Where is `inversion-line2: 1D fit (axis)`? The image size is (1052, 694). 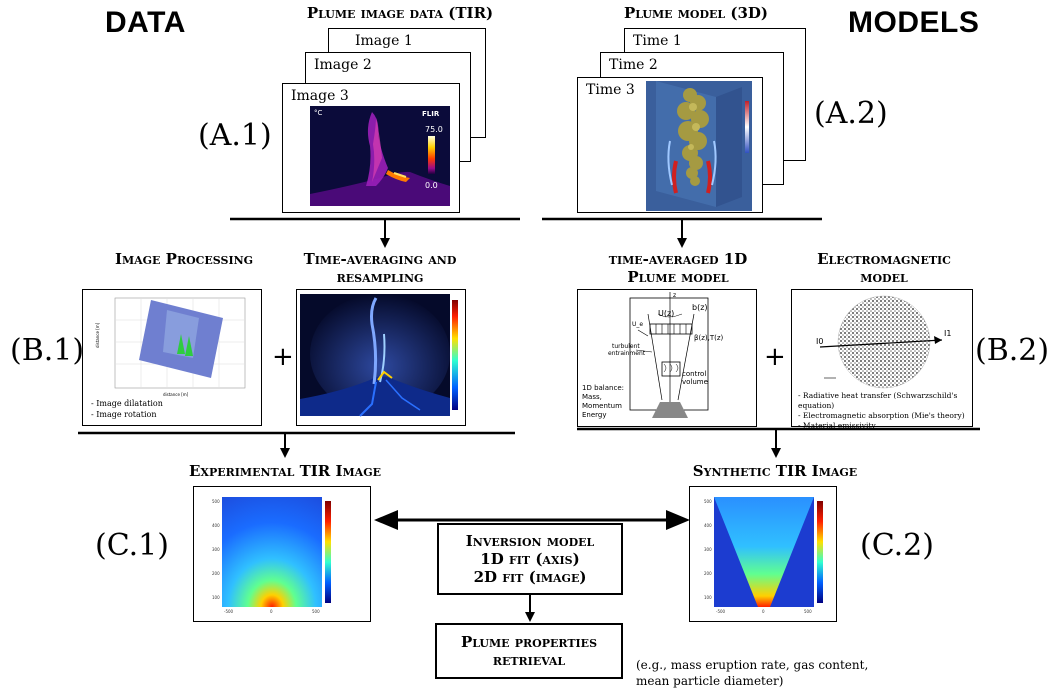 inversion-line2: 1D fit (axis) is located at coordinates (530, 559).